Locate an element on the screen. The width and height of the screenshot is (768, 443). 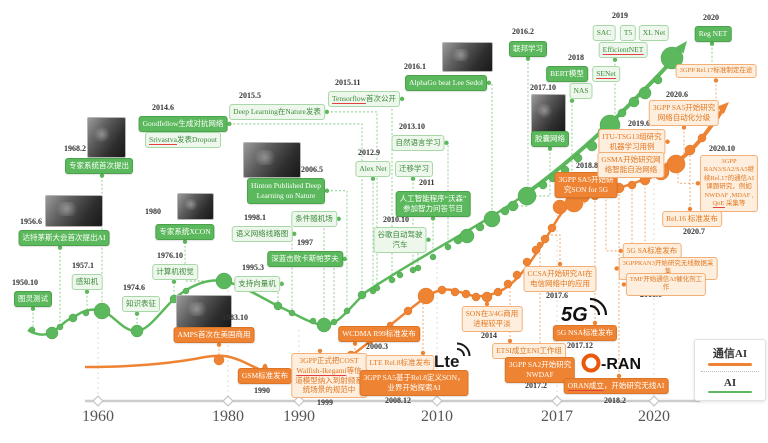
dartmouth: 达特茅斯大会首次提出AI is located at coordinates (64, 238).